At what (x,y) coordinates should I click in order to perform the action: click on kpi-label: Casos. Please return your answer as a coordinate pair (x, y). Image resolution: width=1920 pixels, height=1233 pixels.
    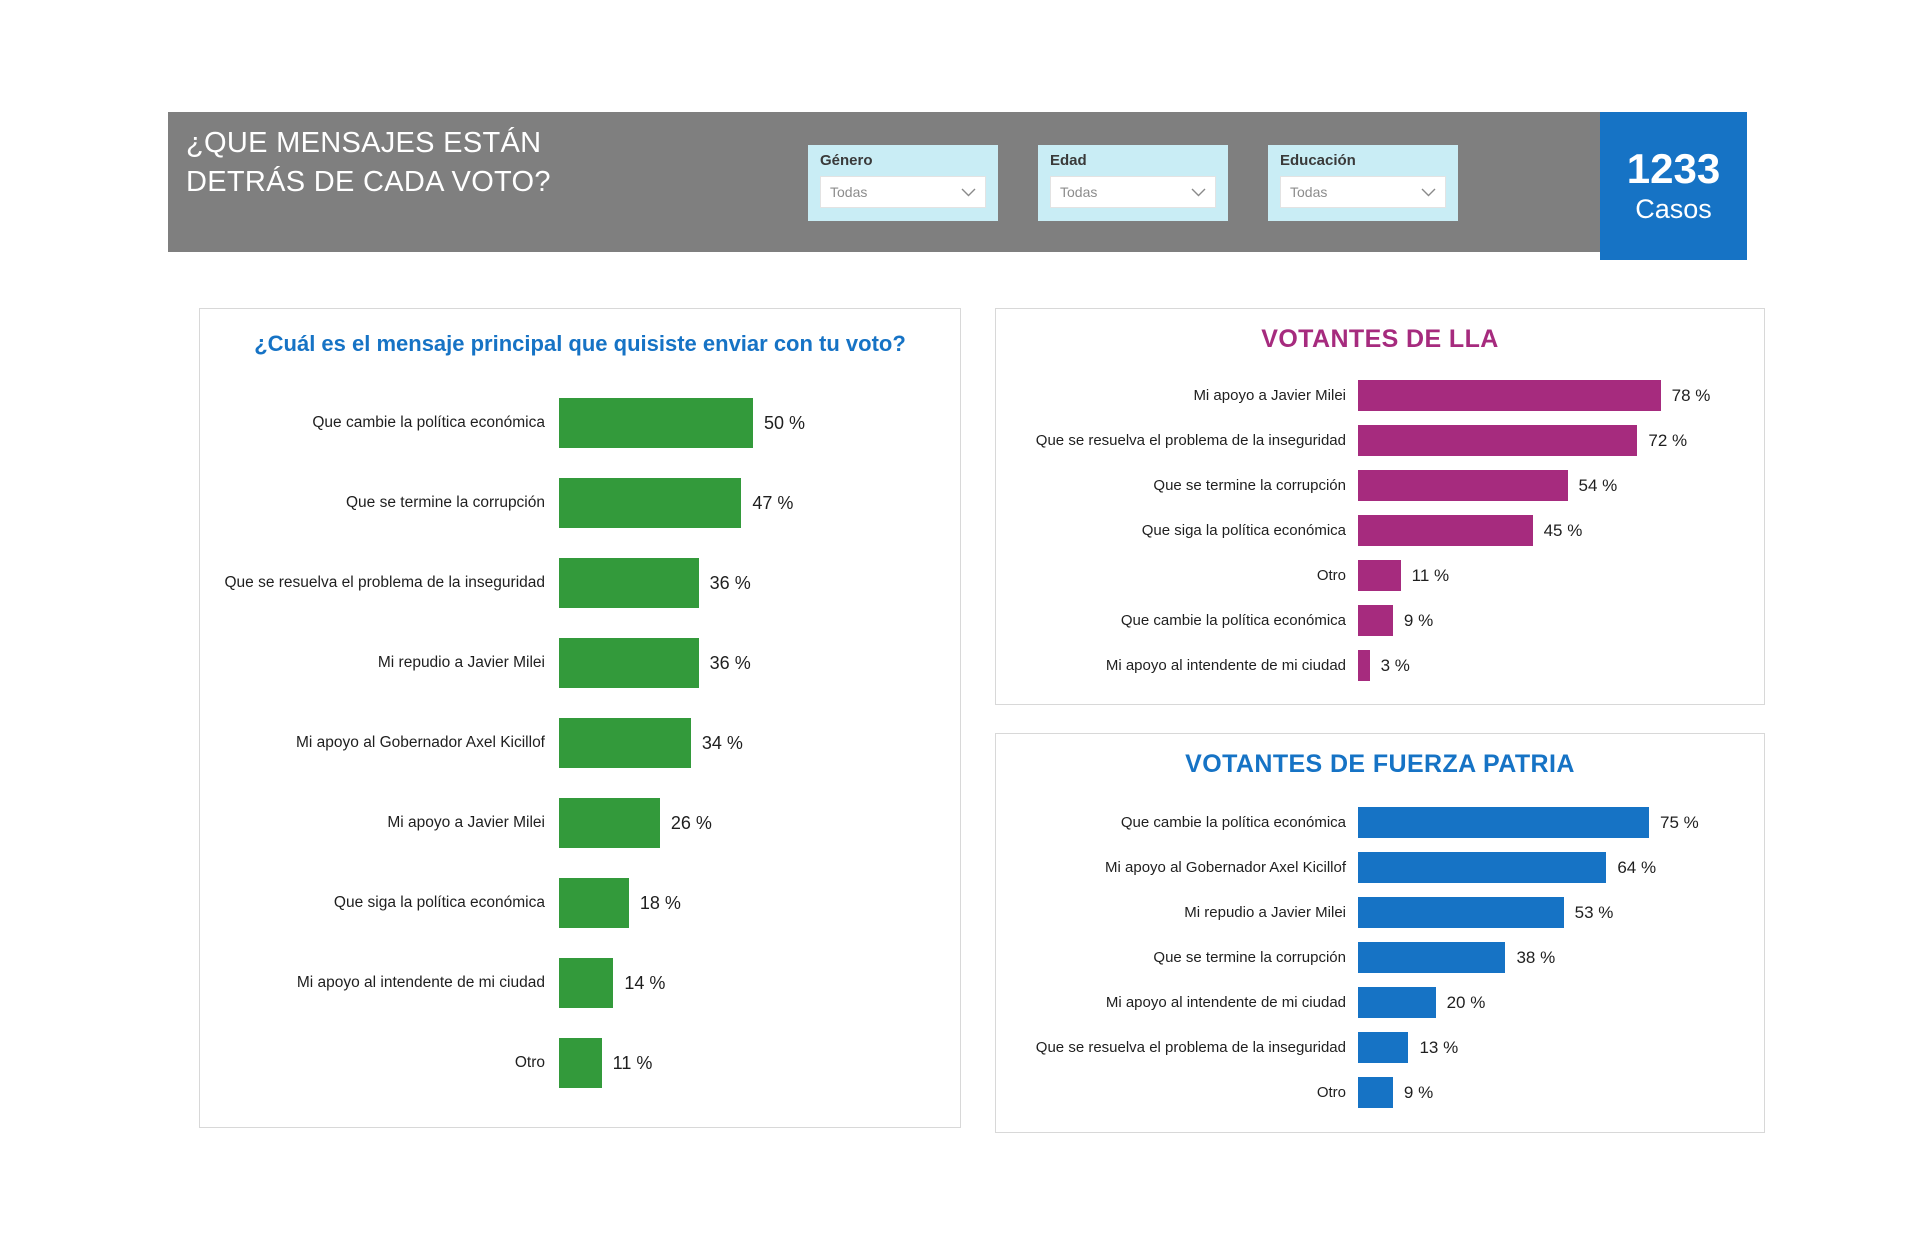
    Looking at the image, I should click on (1673, 209).